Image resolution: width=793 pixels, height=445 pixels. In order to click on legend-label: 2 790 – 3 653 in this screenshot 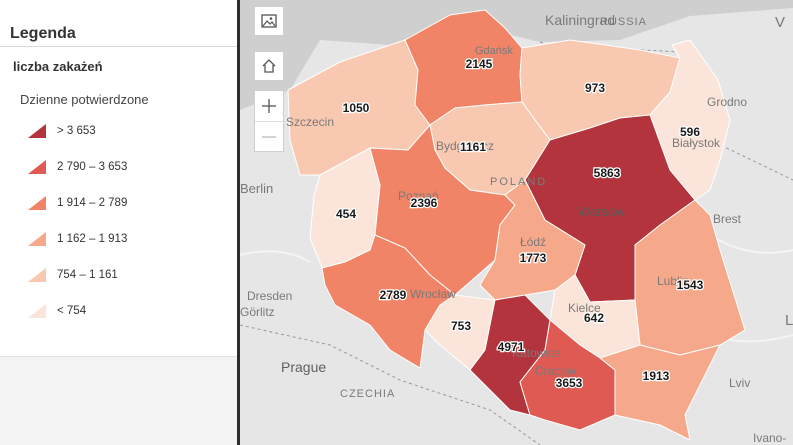, I will do `click(92, 167)`.